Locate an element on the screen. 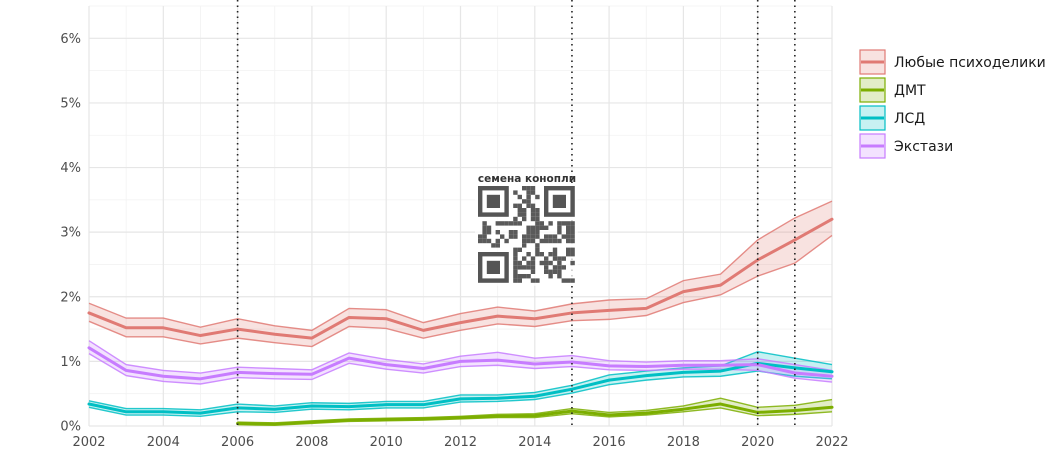 This screenshot has width=1055, height=458. x-tick-label: 2022 is located at coordinates (831, 442).